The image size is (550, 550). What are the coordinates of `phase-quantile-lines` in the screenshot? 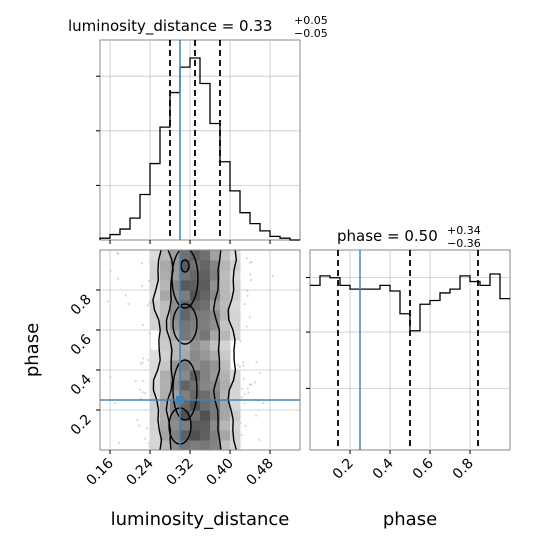 It's located at (408, 350).